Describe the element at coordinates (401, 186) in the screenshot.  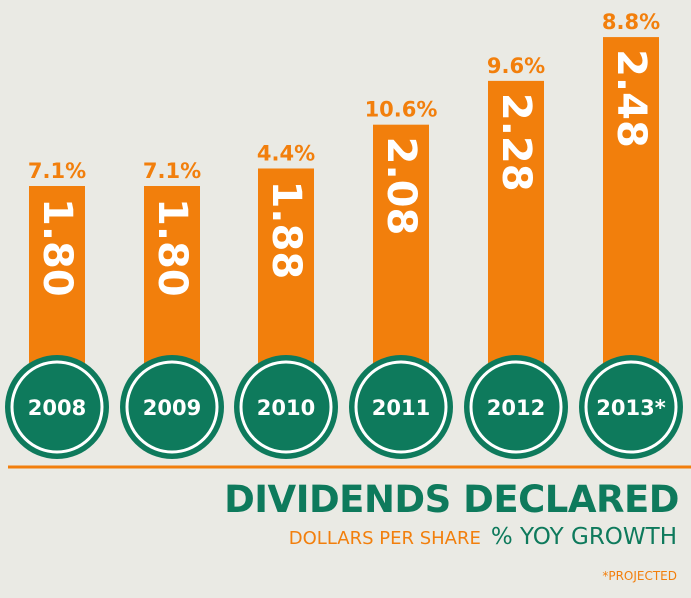
I see `bar-value-label: 2.08` at that location.